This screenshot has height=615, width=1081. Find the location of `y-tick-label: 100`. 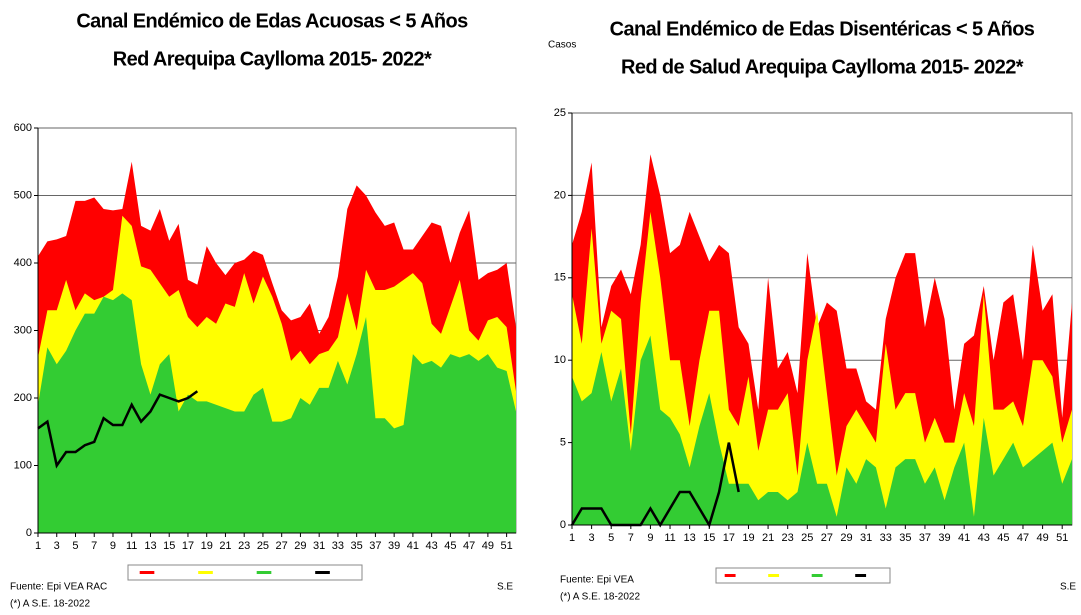

y-tick-label: 100 is located at coordinates (23, 465).